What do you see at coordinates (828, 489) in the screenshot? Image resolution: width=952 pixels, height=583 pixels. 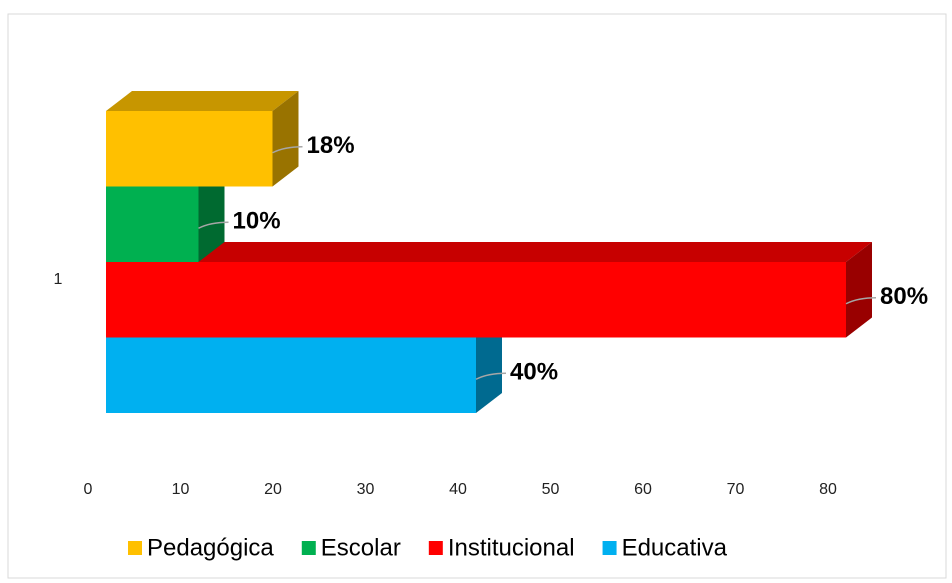 I see `x-tick-label: 80` at bounding box center [828, 489].